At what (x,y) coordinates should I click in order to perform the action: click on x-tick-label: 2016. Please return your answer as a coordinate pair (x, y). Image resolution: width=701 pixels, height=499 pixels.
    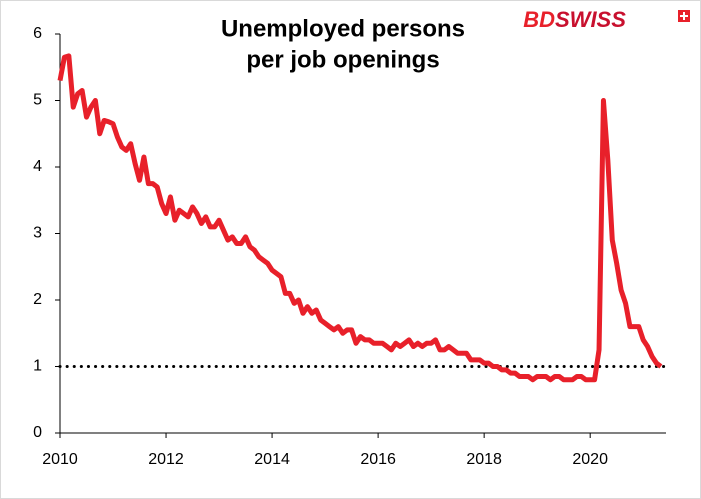
    Looking at the image, I should click on (378, 459).